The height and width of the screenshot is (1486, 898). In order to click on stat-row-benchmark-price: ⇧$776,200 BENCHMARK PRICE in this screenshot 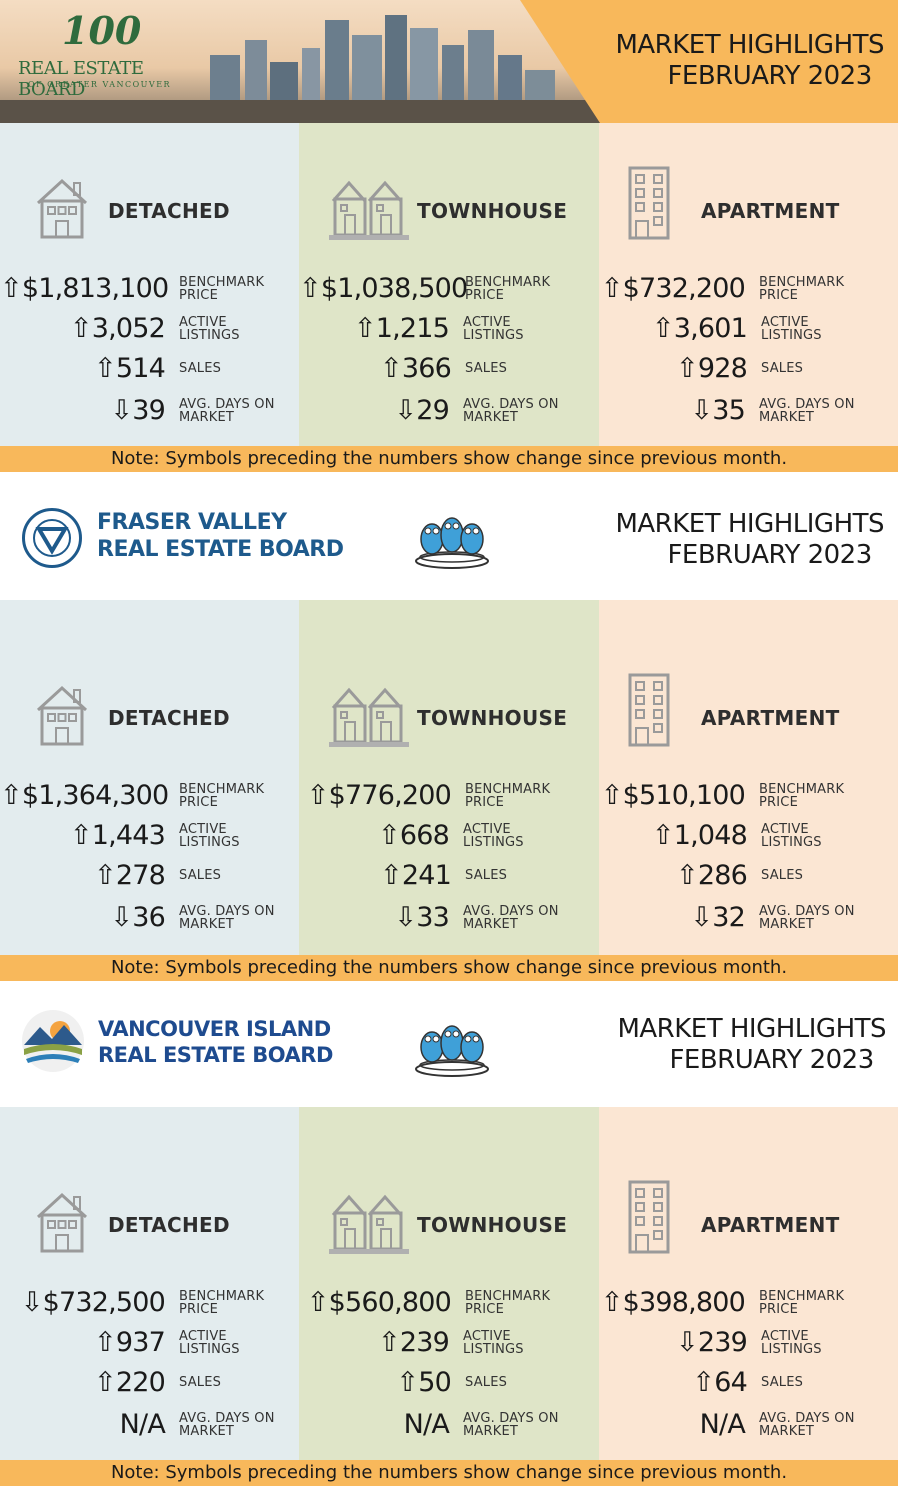, I will do `click(424, 795)`.